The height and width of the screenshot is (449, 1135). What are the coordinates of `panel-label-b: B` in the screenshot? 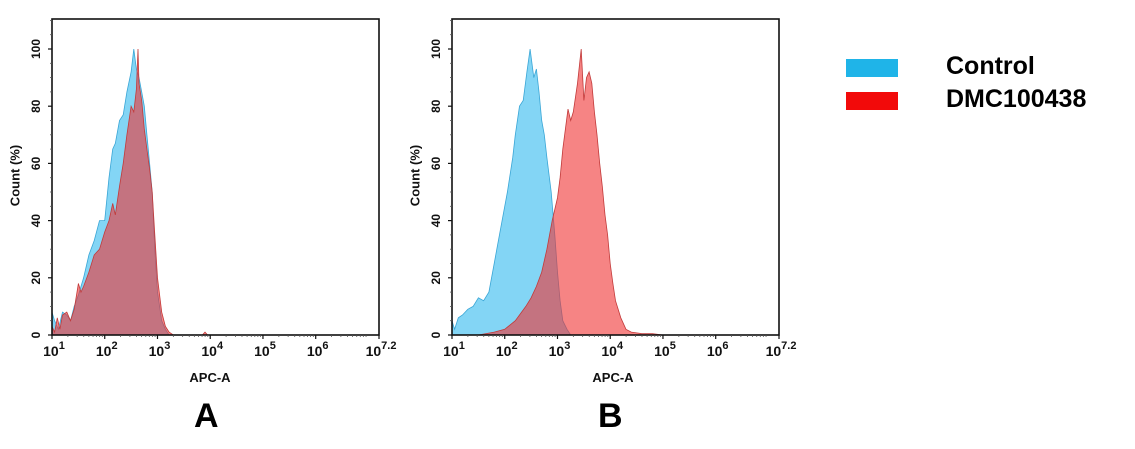 It's located at (610, 416).